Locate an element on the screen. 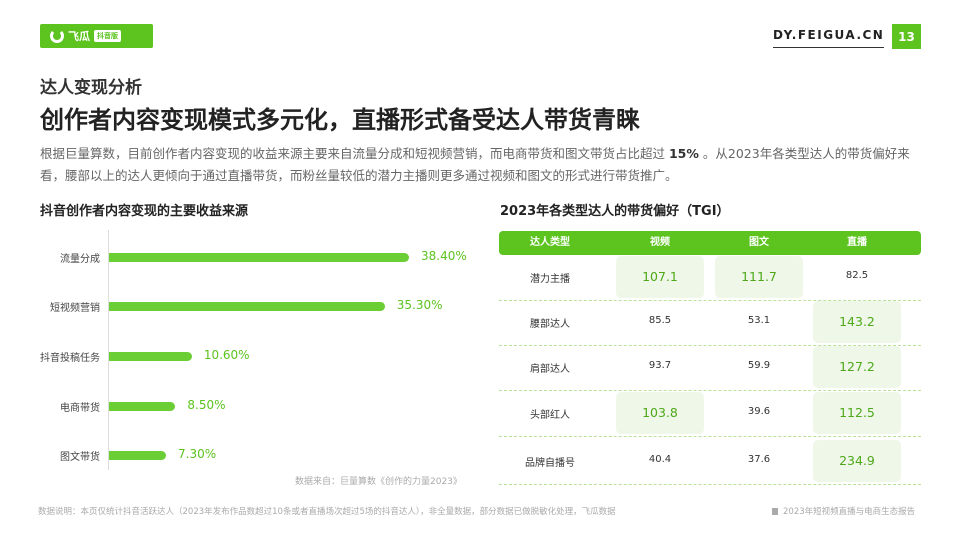 This screenshot has height=540, width=960. row-label: 头部红人 is located at coordinates (550, 415).